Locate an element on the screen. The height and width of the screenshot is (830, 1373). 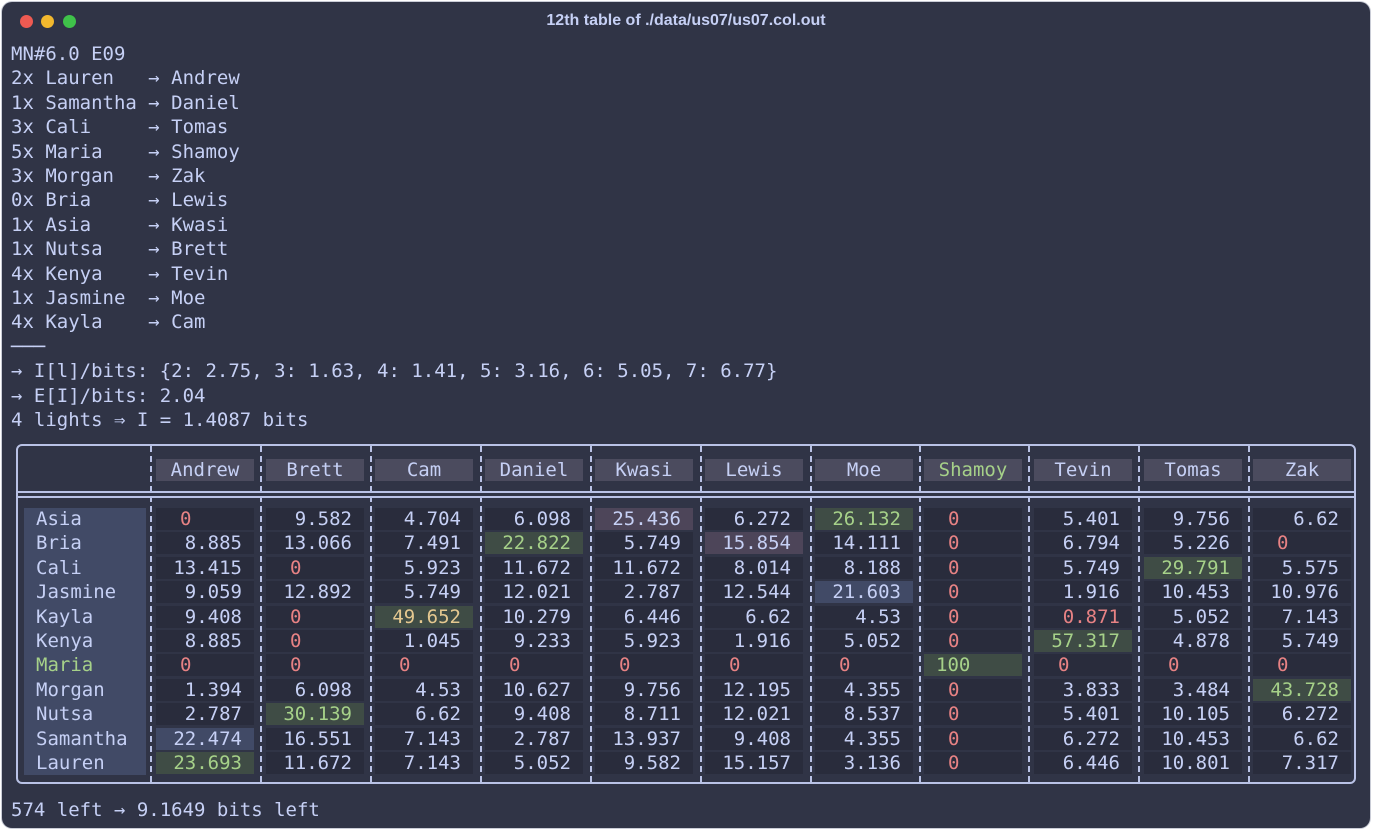
table-cell: 9.756 is located at coordinates (1193, 519).